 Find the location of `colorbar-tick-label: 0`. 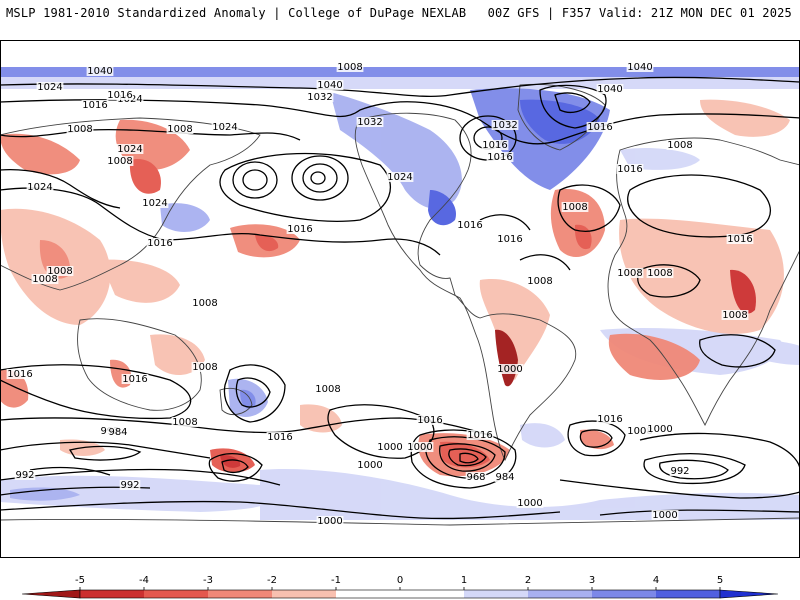

colorbar-tick-label: 0 is located at coordinates (400, 580).